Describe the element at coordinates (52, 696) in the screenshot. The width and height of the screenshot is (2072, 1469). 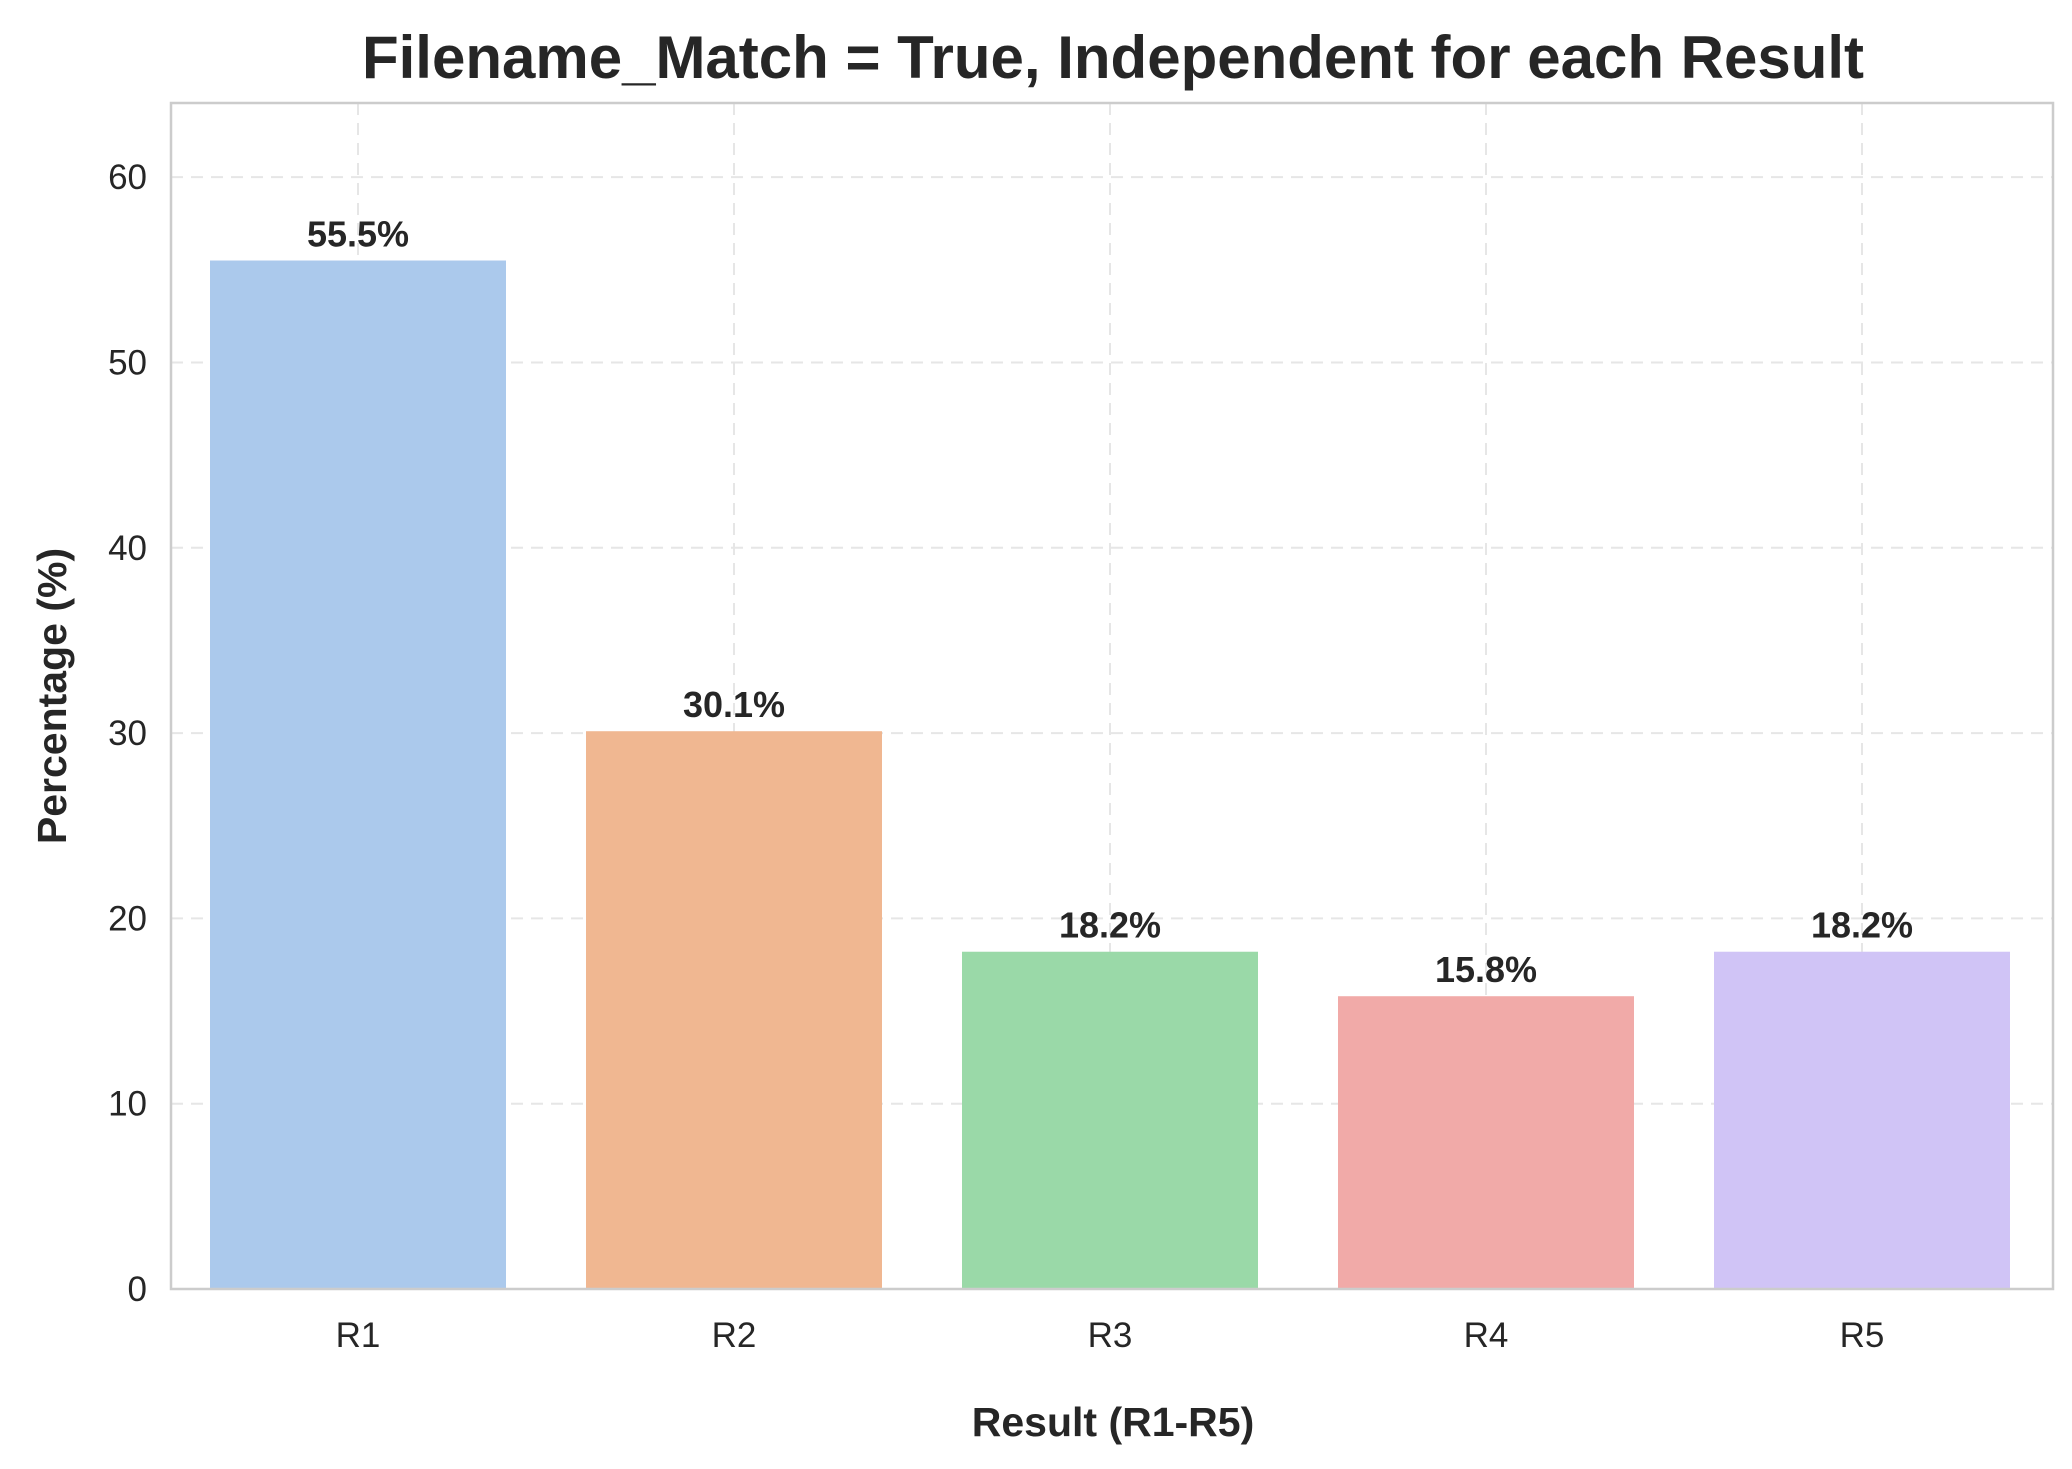
I see `y-axis-label: Percentage (%)` at that location.